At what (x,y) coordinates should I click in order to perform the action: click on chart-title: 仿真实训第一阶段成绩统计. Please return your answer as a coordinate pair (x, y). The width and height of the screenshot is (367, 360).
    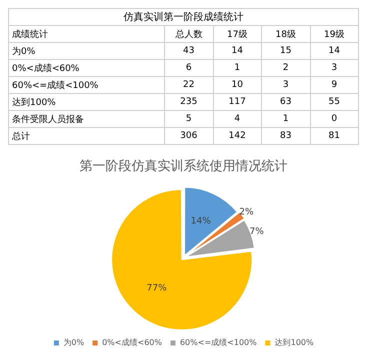
    Looking at the image, I should click on (183, 17).